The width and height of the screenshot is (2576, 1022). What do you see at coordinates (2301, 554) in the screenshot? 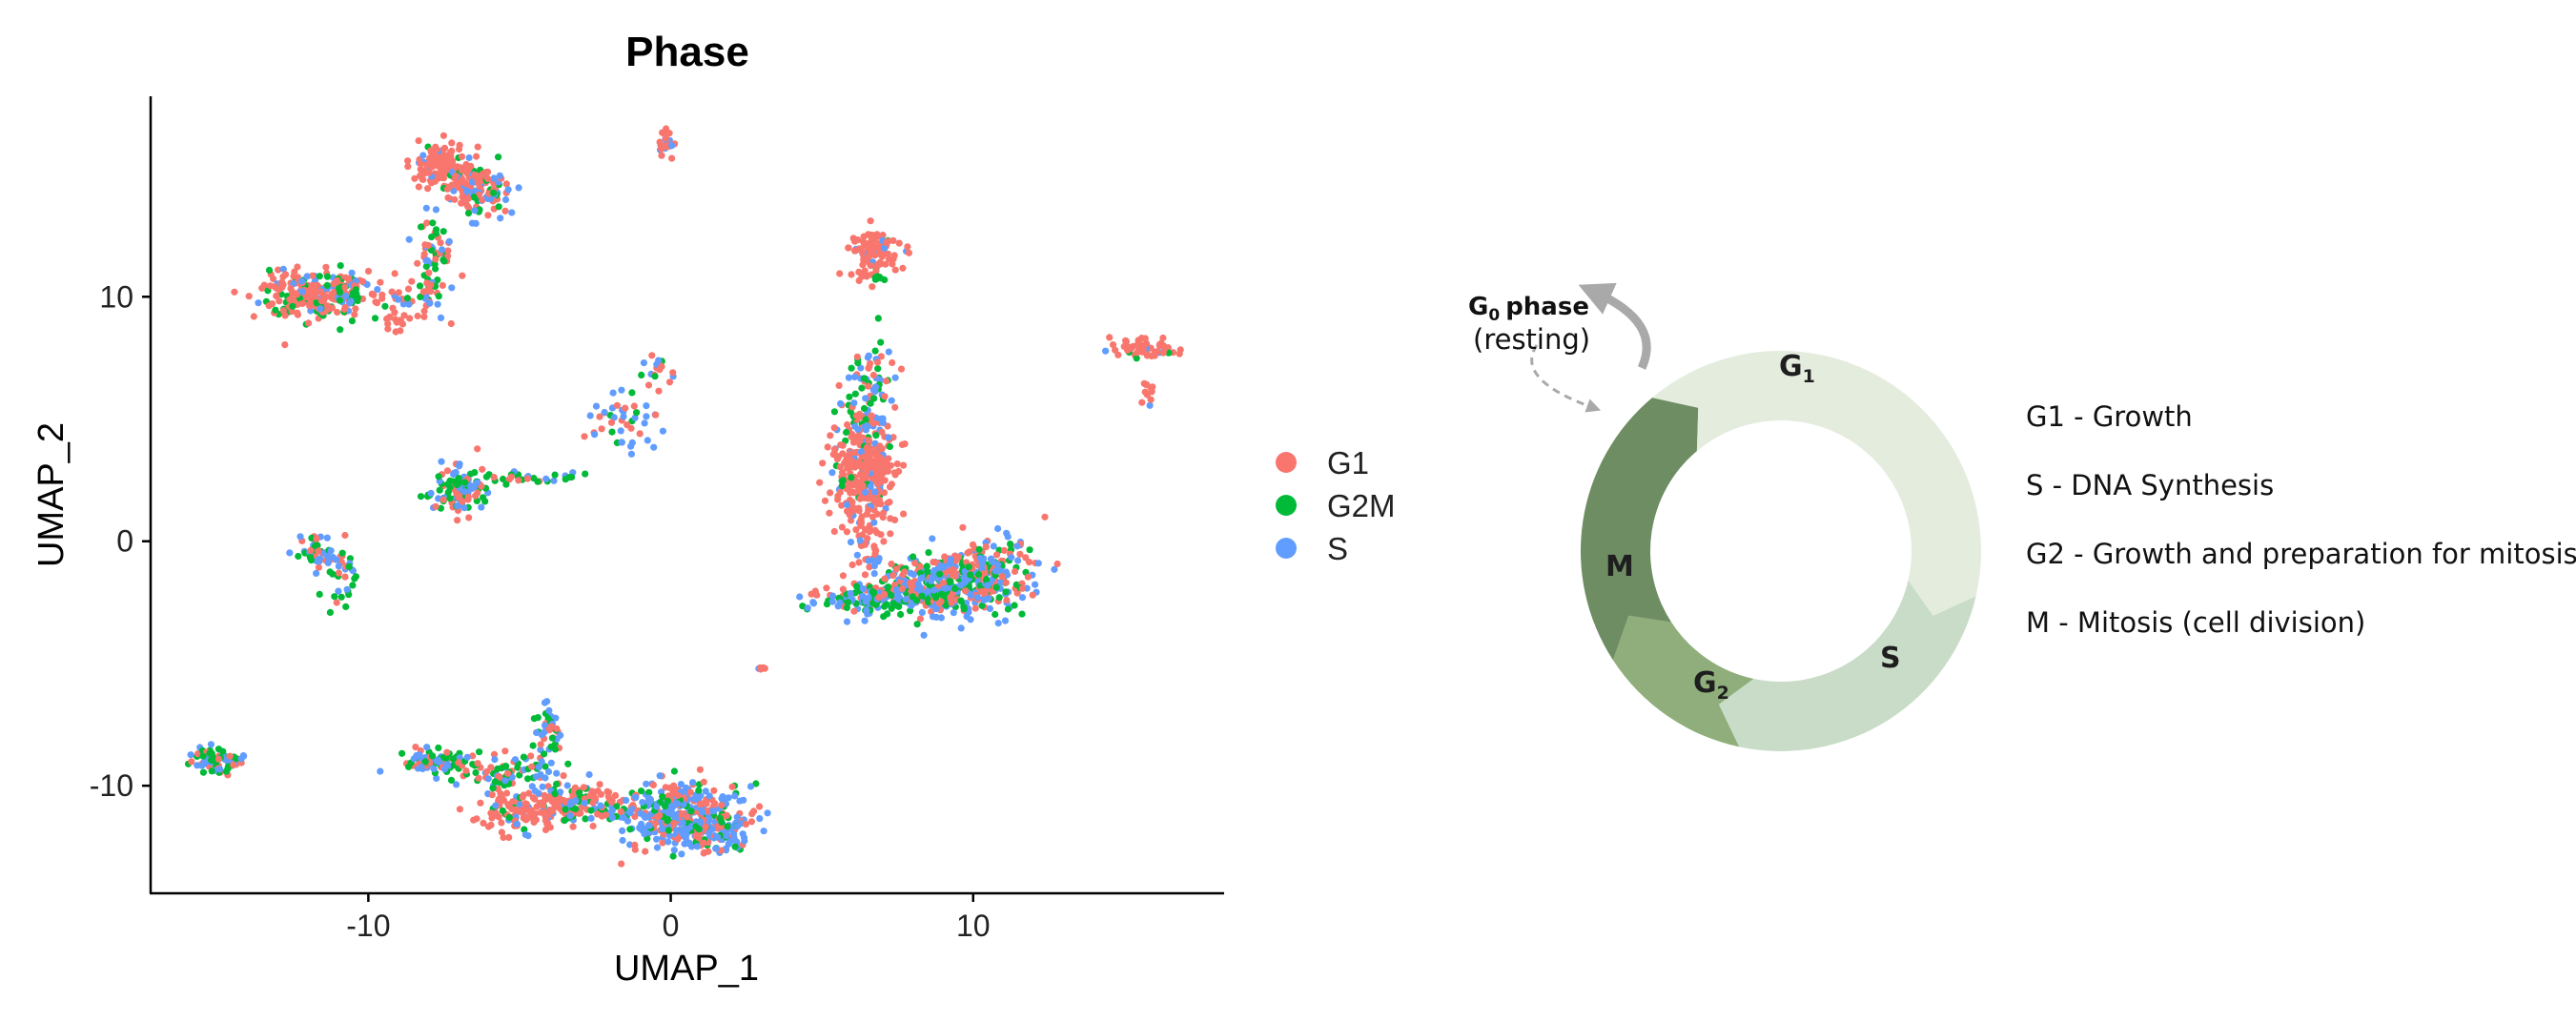
I see `cycle-legend-g2: G2 - Growth and preparation for mitosis` at bounding box center [2301, 554].